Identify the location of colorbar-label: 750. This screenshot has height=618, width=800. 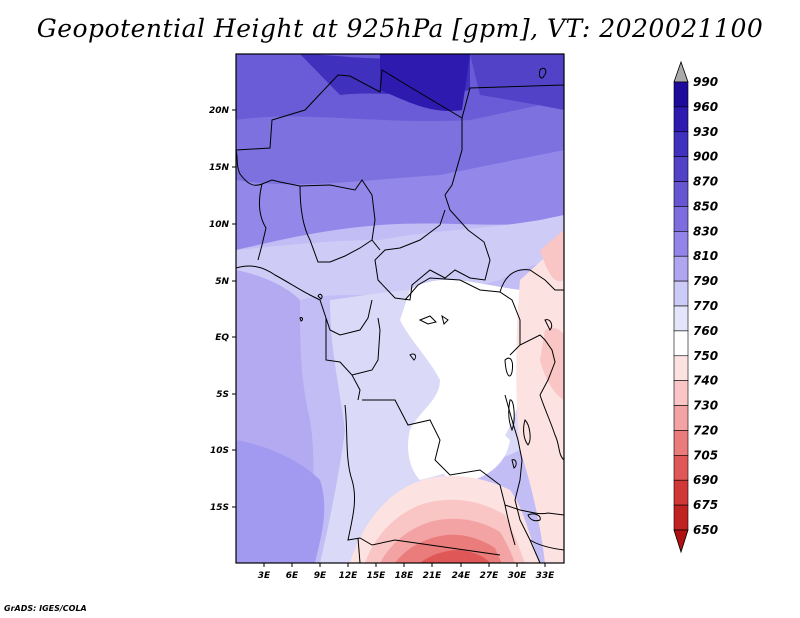
(705, 356).